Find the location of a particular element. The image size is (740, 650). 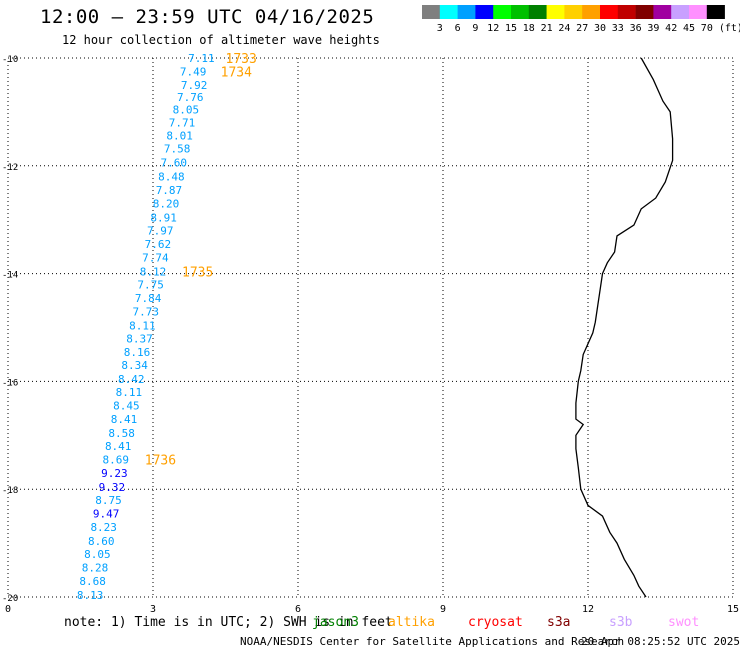

time-mark-label: 1736 is located at coordinates (160, 461).